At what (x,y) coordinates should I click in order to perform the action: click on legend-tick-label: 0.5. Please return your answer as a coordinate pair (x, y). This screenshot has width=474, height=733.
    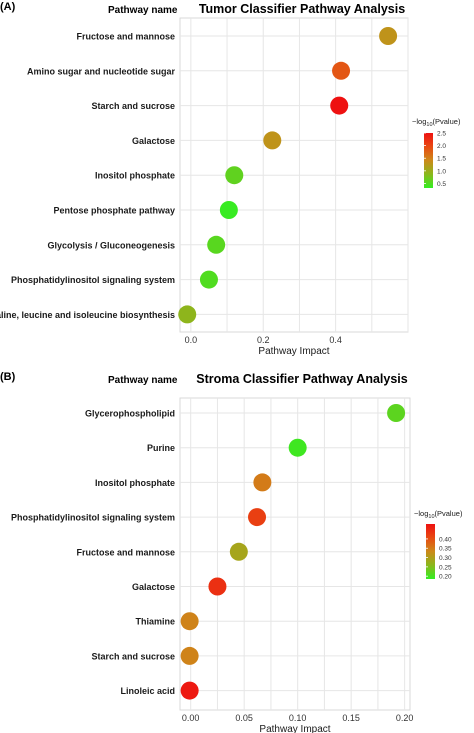
    Looking at the image, I should click on (441, 184).